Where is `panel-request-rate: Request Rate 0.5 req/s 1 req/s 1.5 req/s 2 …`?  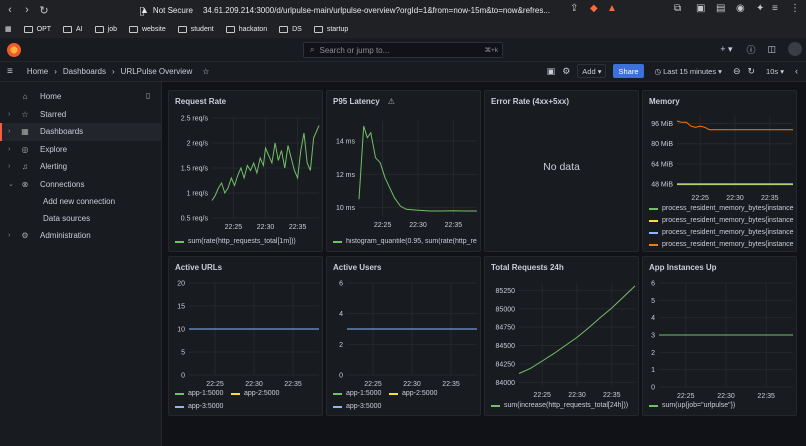
panel-request-rate: Request Rate 0.5 req/s 1 req/s 1.5 req/s 2 … is located at coordinates (245, 171).